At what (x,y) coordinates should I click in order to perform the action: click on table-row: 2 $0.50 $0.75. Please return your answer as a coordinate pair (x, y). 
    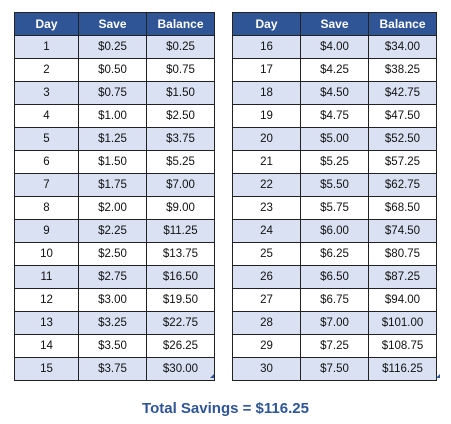
    Looking at the image, I should click on (114, 70).